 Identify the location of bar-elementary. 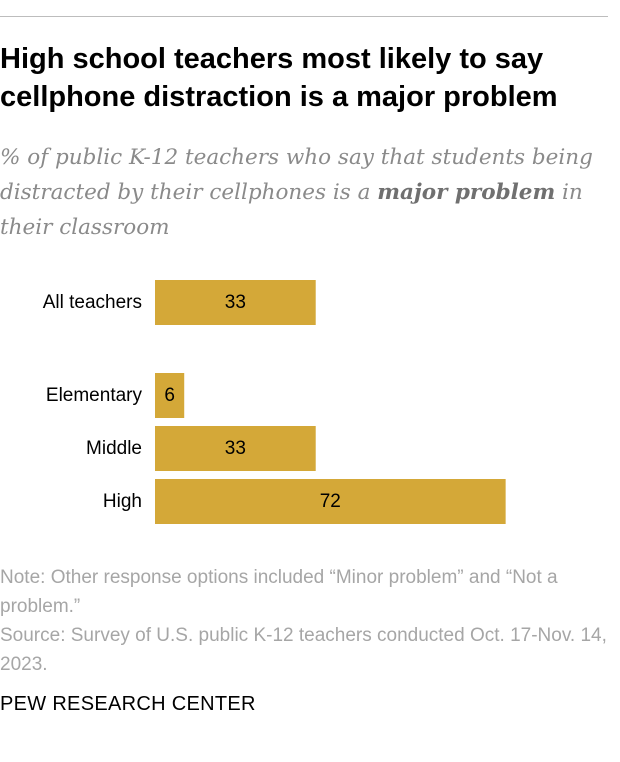
(170, 395).